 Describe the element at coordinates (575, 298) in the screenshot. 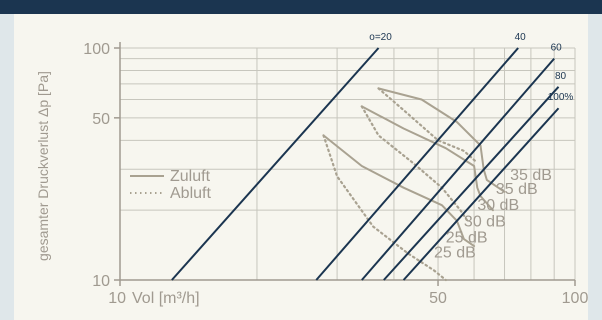

I see `x-tick-label: 100` at that location.